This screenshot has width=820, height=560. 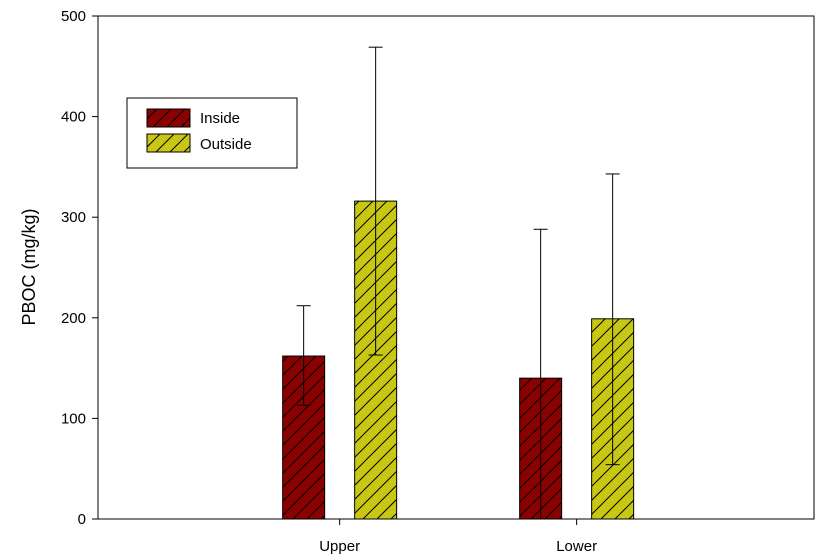 What do you see at coordinates (168, 143) in the screenshot?
I see `legend-swatch-outside` at bounding box center [168, 143].